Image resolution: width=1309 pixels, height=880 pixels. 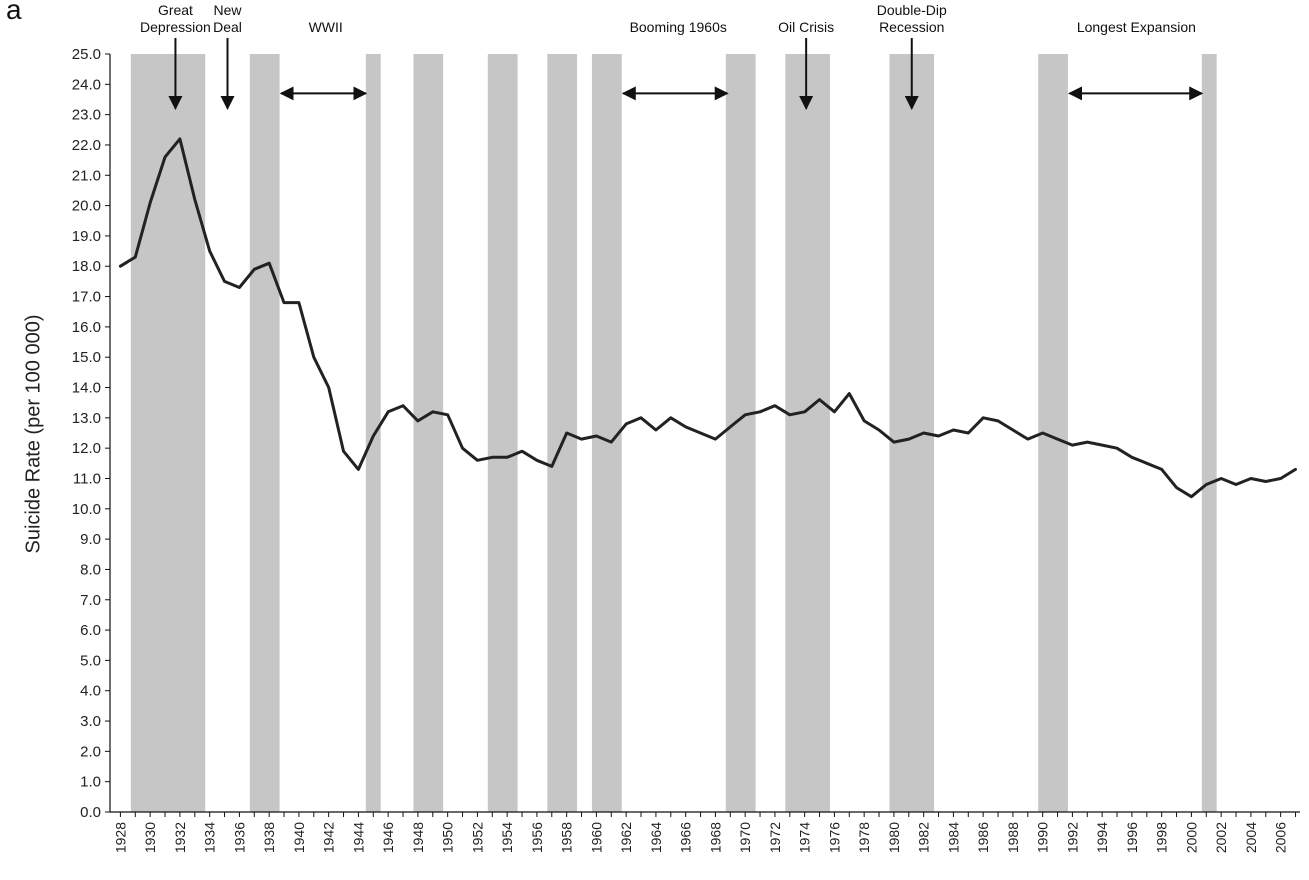 I want to click on x-tick-label: 1966, so click(x=686, y=837).